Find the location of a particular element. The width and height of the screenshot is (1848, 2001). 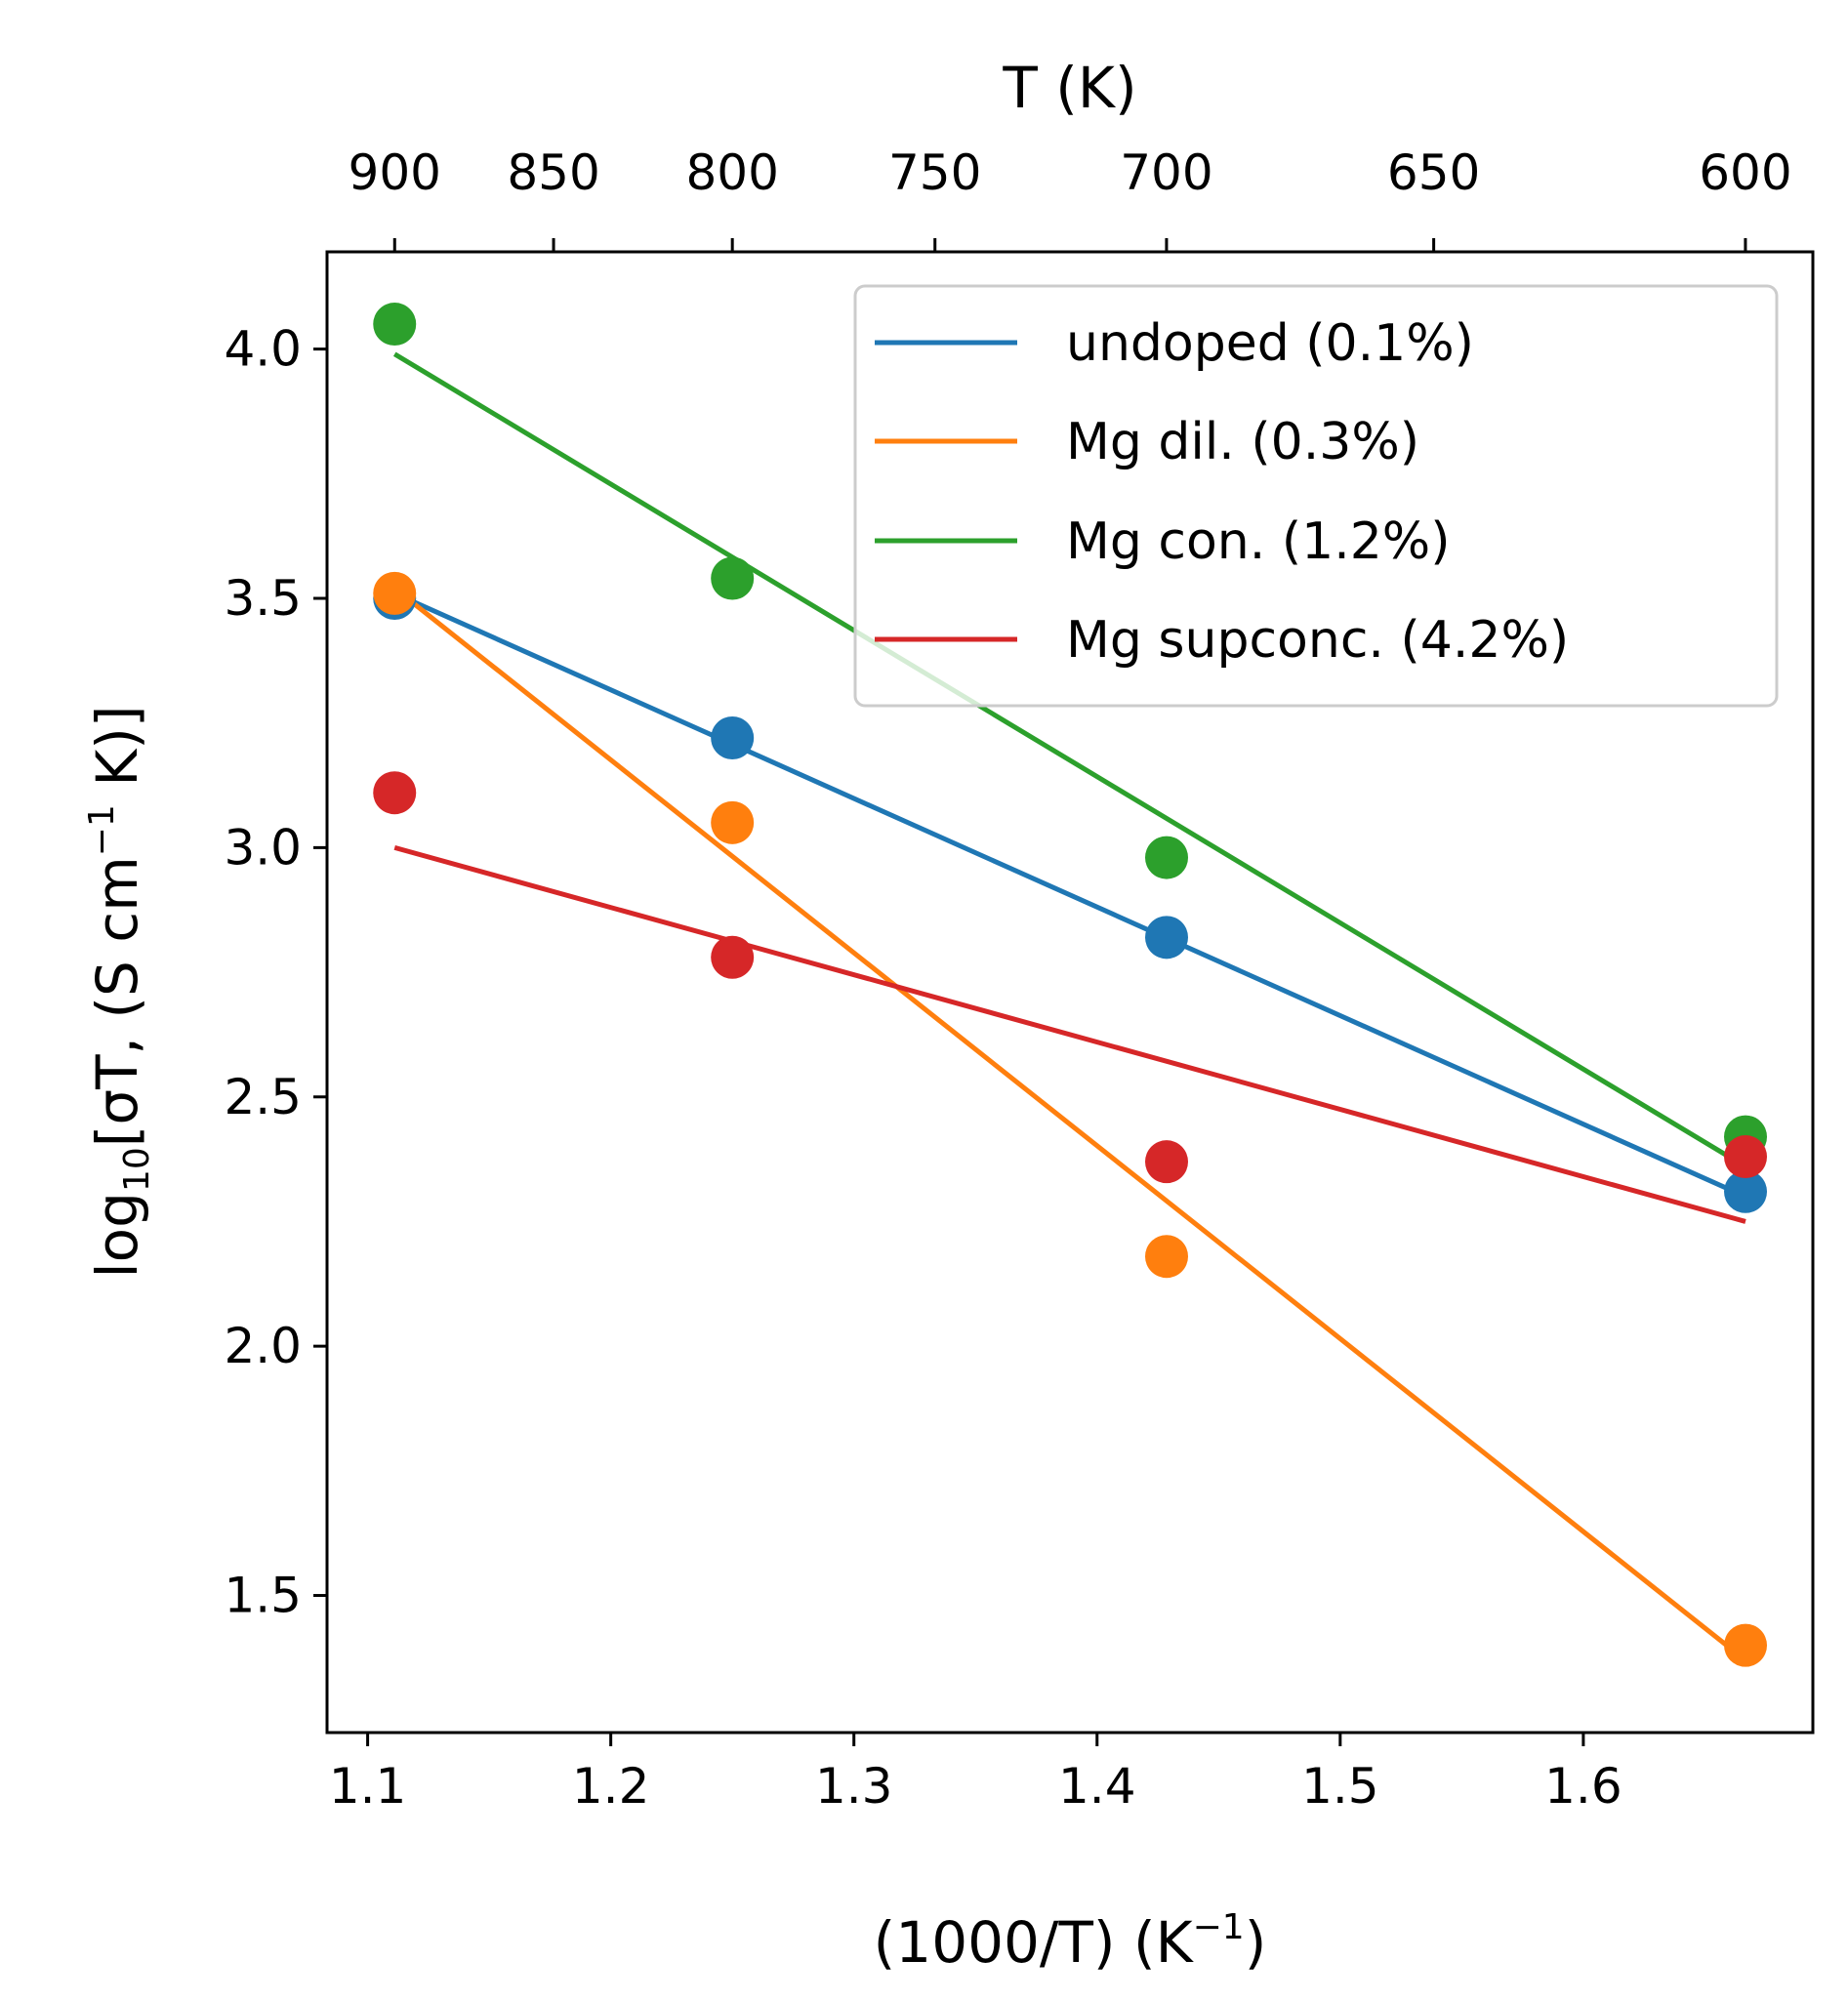

x-tick-label: 1.3 is located at coordinates (854, 1786).